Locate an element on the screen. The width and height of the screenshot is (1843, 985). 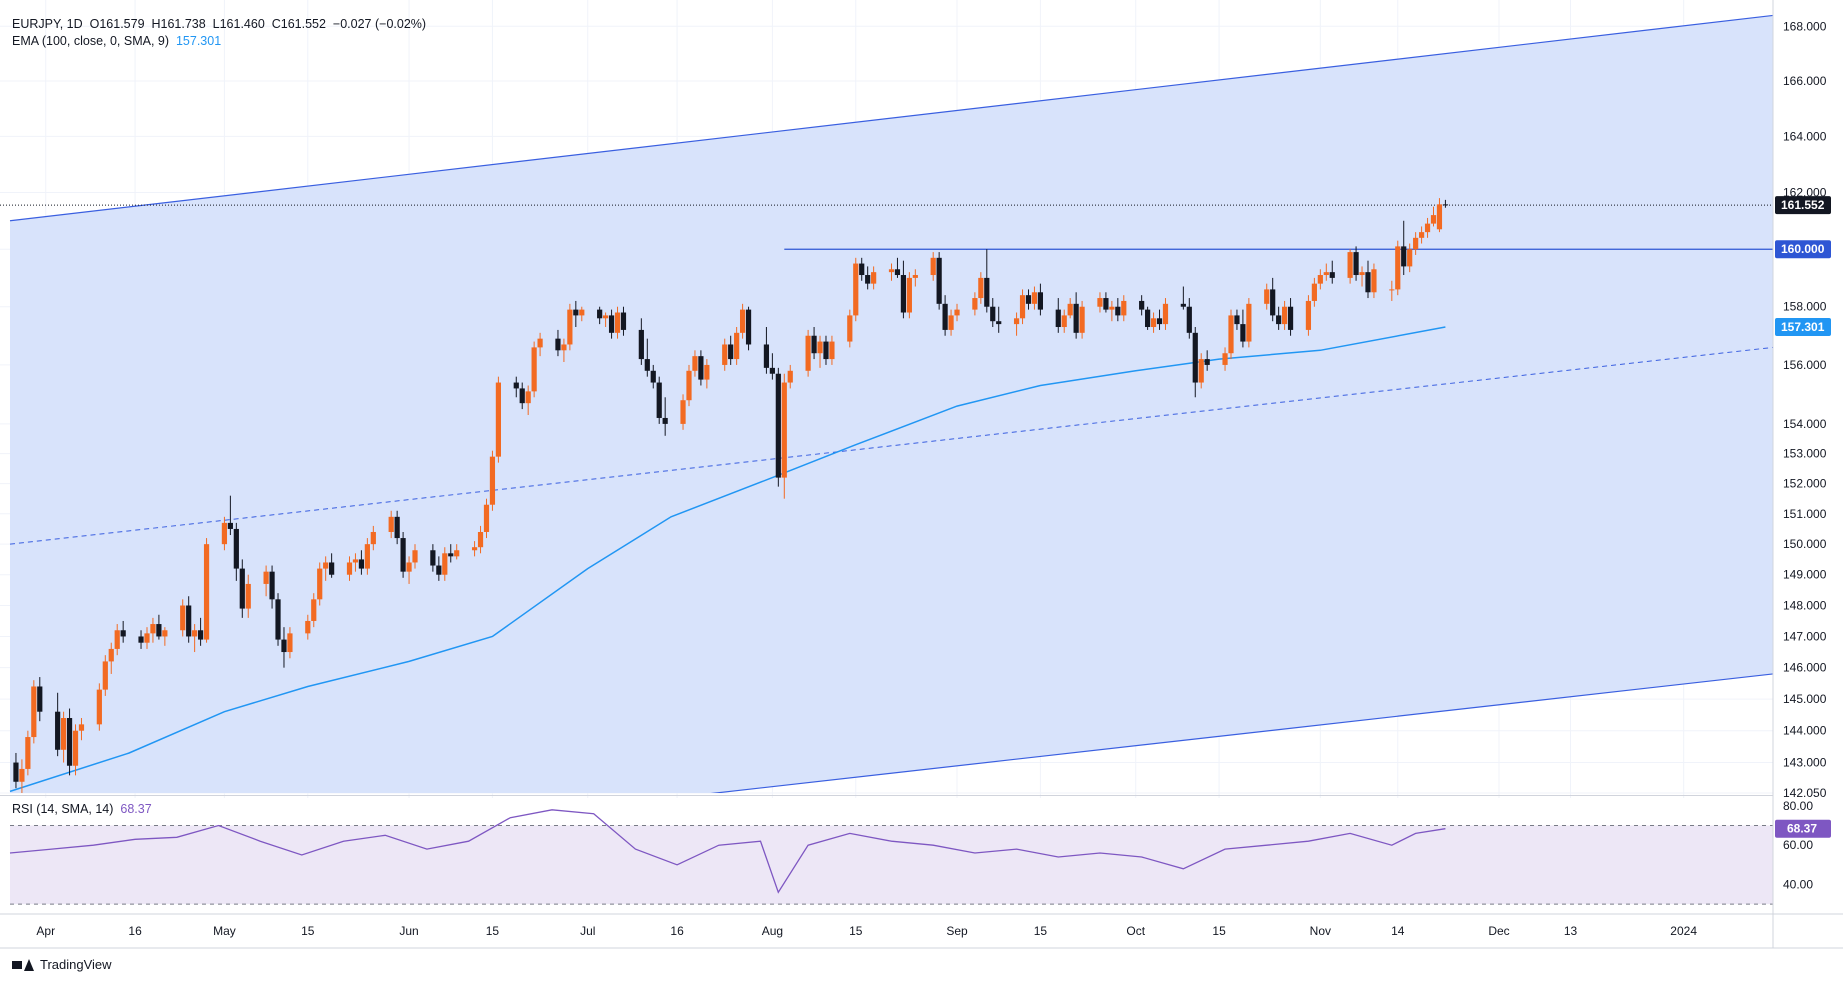
time-tick-label: 15 is located at coordinates (308, 931).